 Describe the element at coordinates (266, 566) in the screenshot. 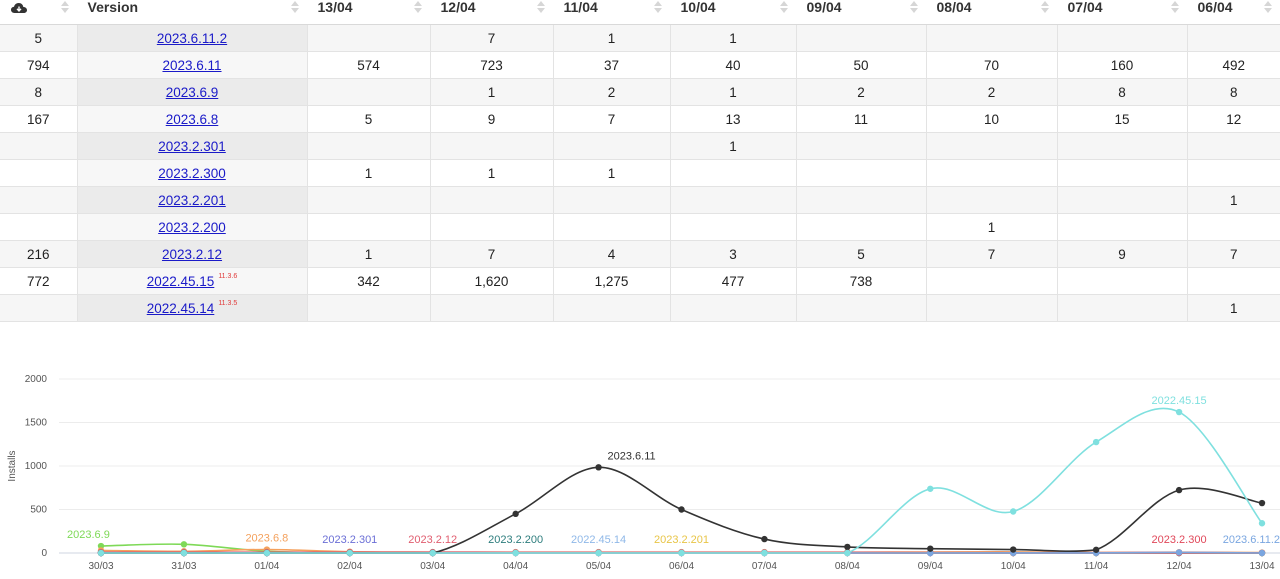

I see `x-tick-label: 01/04` at that location.